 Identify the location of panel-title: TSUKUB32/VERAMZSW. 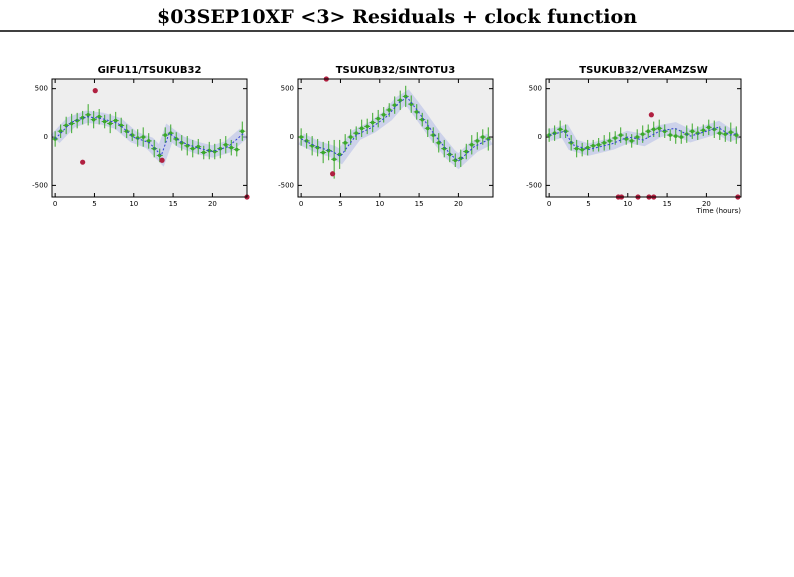
(643, 70).